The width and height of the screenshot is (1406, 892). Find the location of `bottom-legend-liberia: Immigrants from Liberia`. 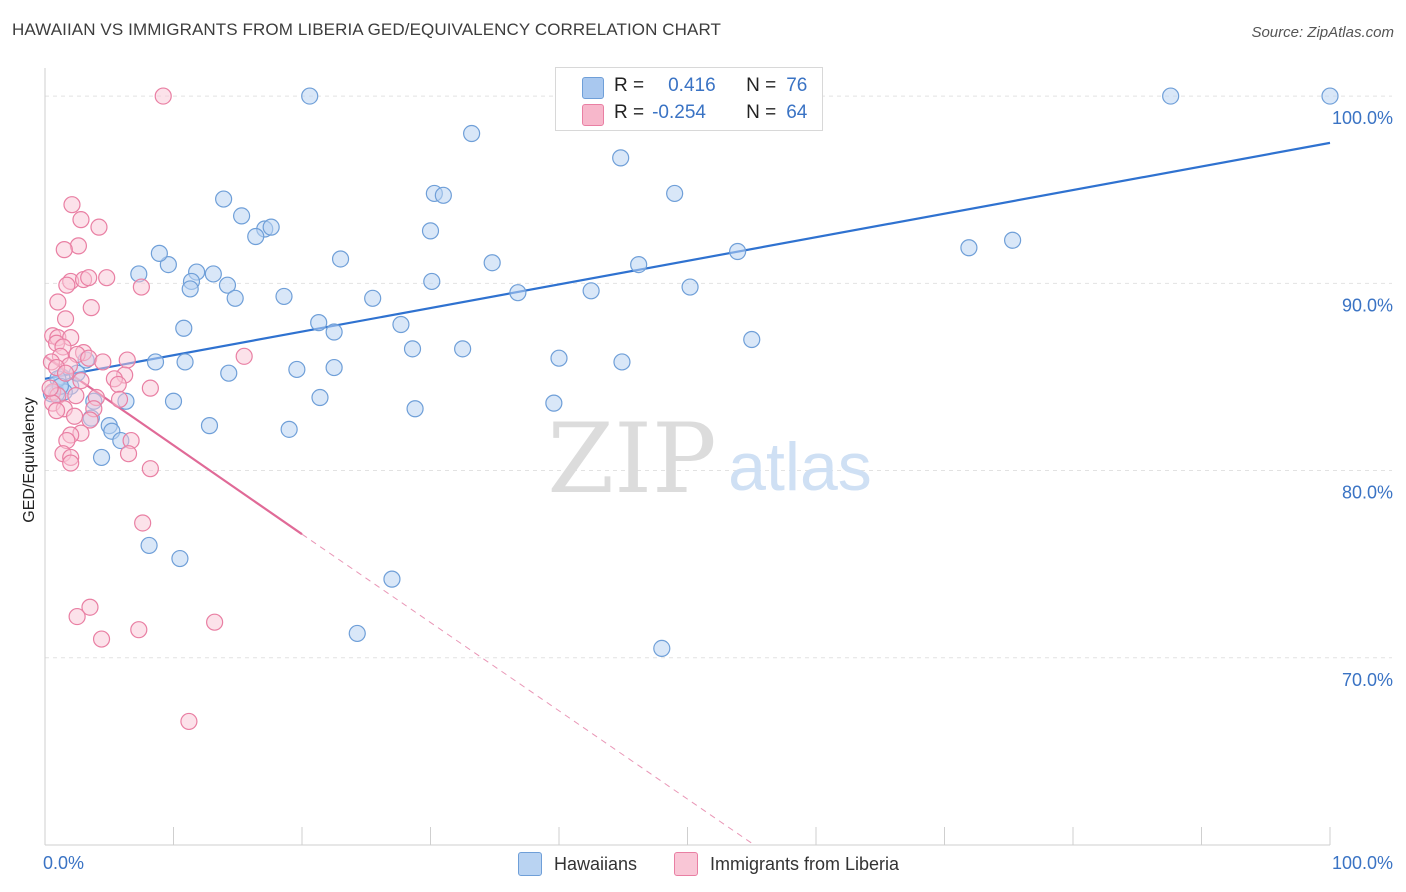

bottom-legend-liberia: Immigrants from Liberia is located at coordinates (786, 864).